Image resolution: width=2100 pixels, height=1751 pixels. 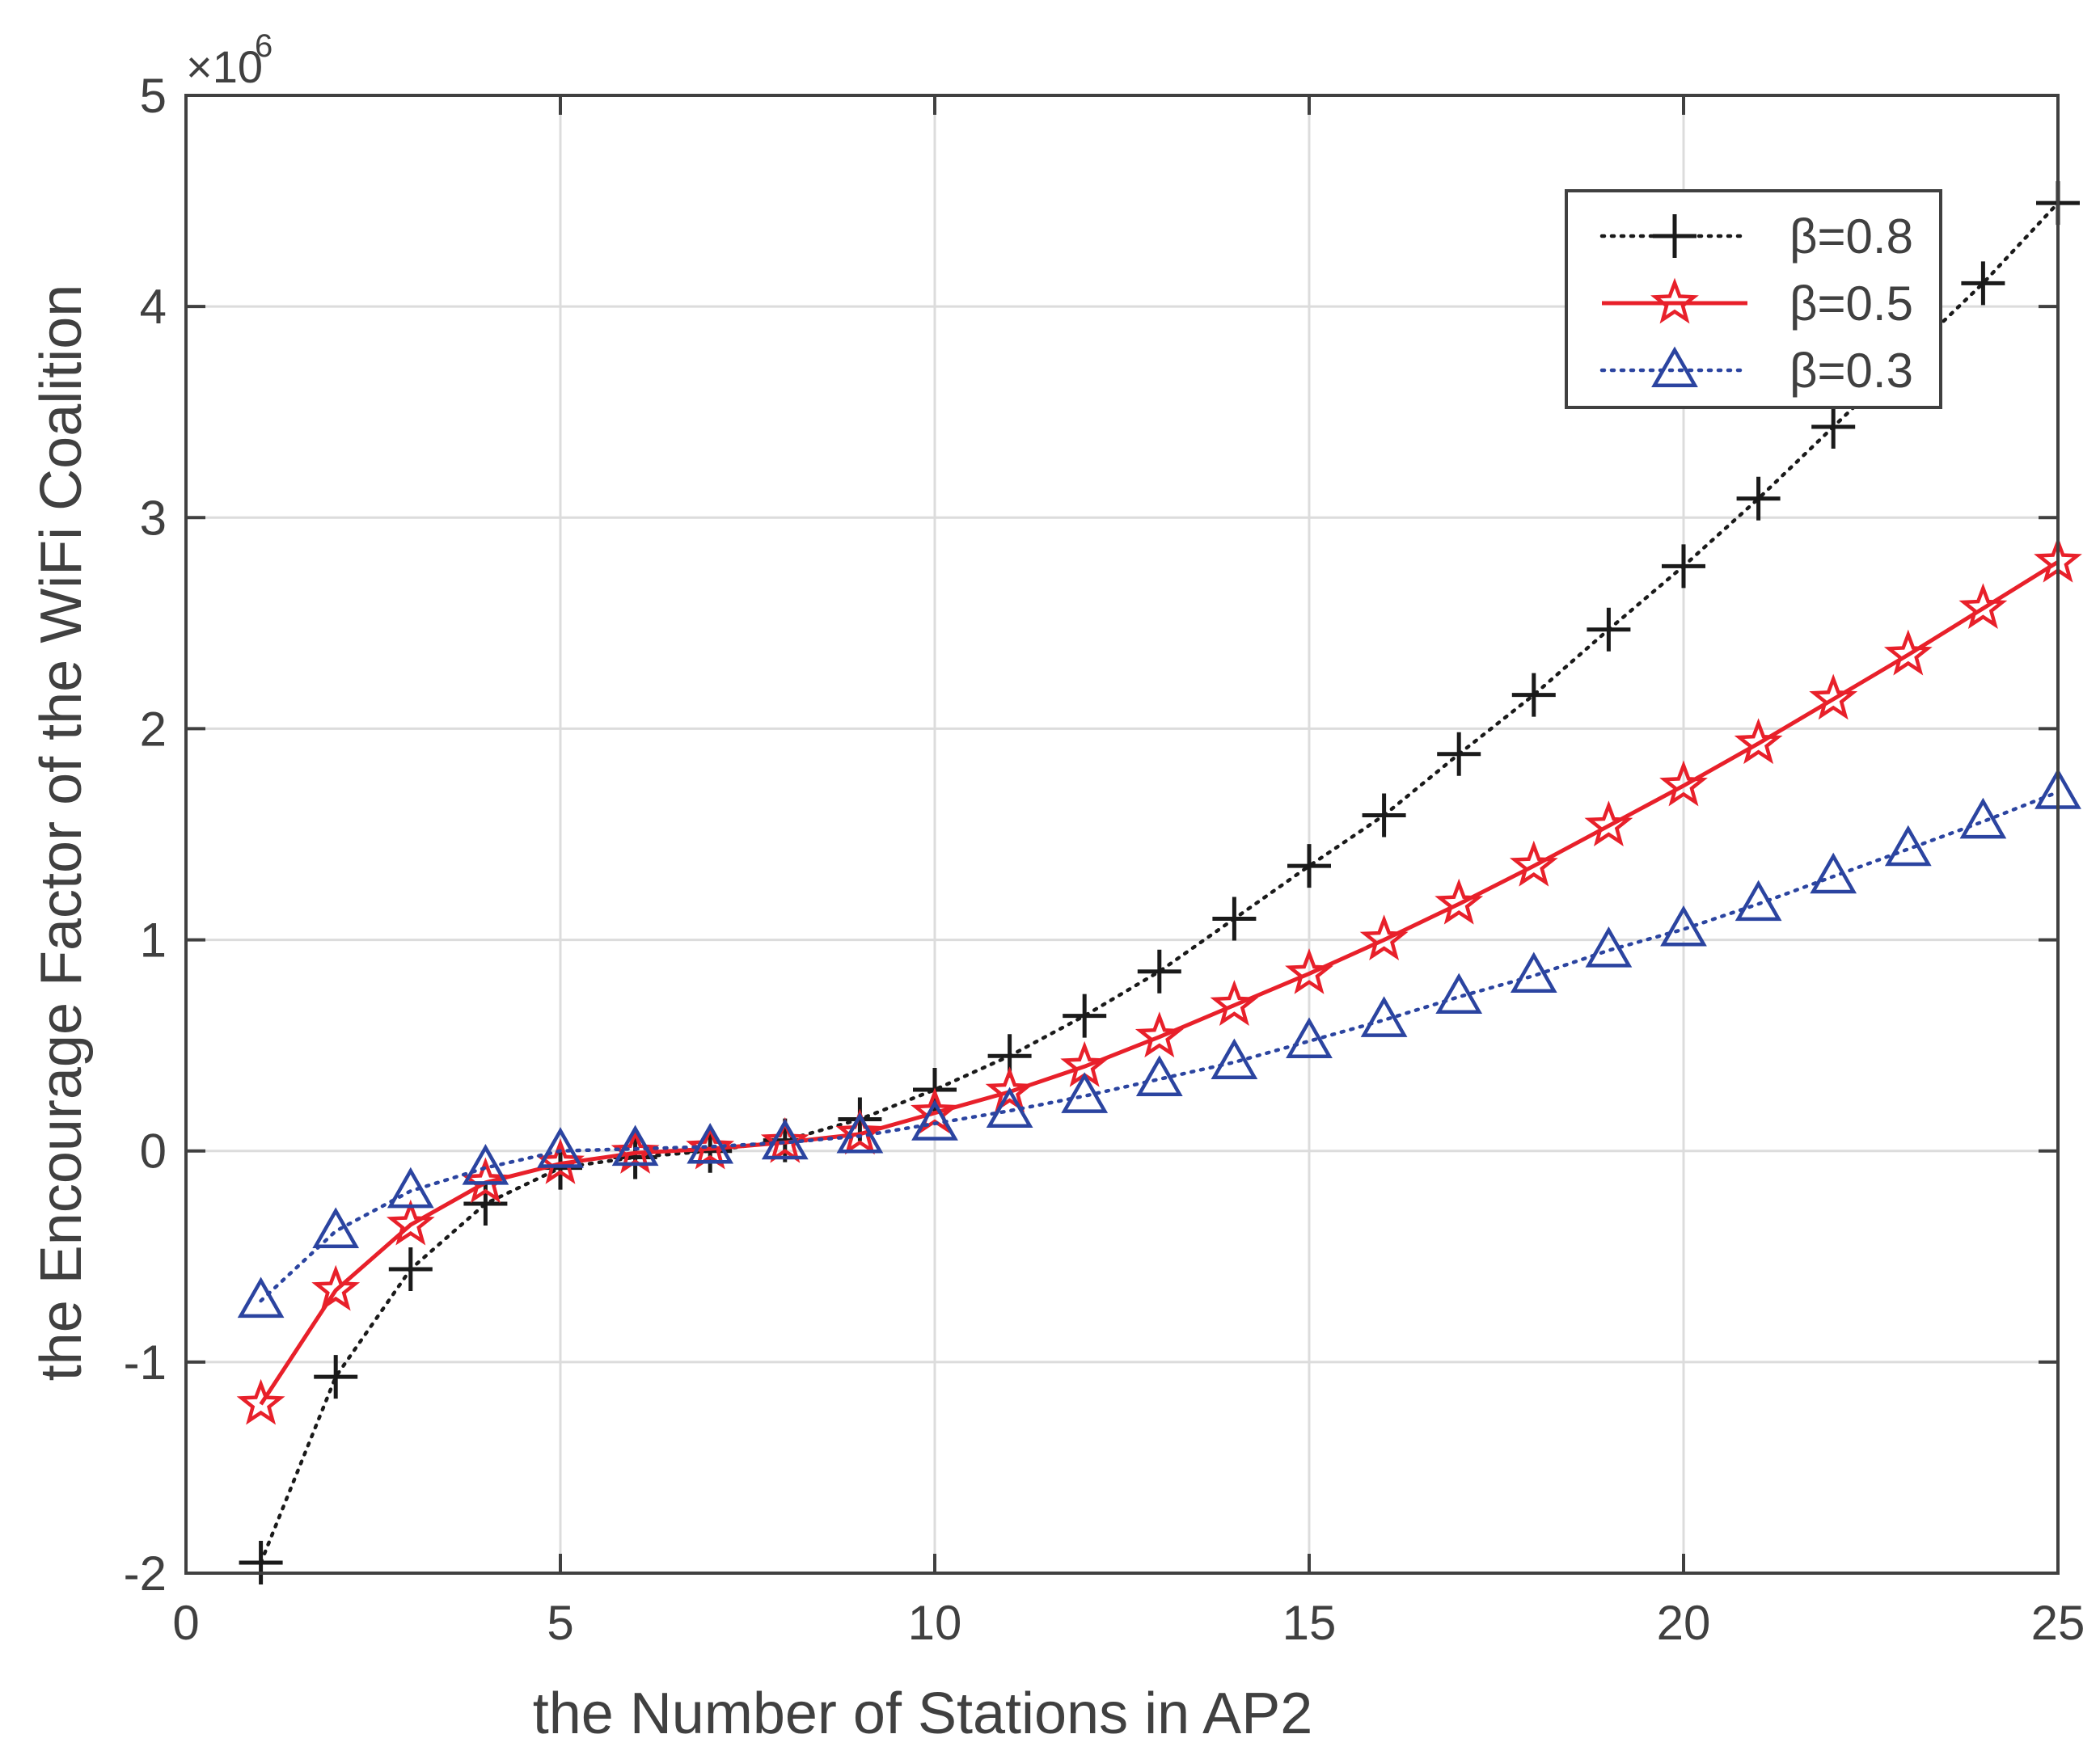 I want to click on legend-entry-1: β=0.8, so click(x=1756, y=236).